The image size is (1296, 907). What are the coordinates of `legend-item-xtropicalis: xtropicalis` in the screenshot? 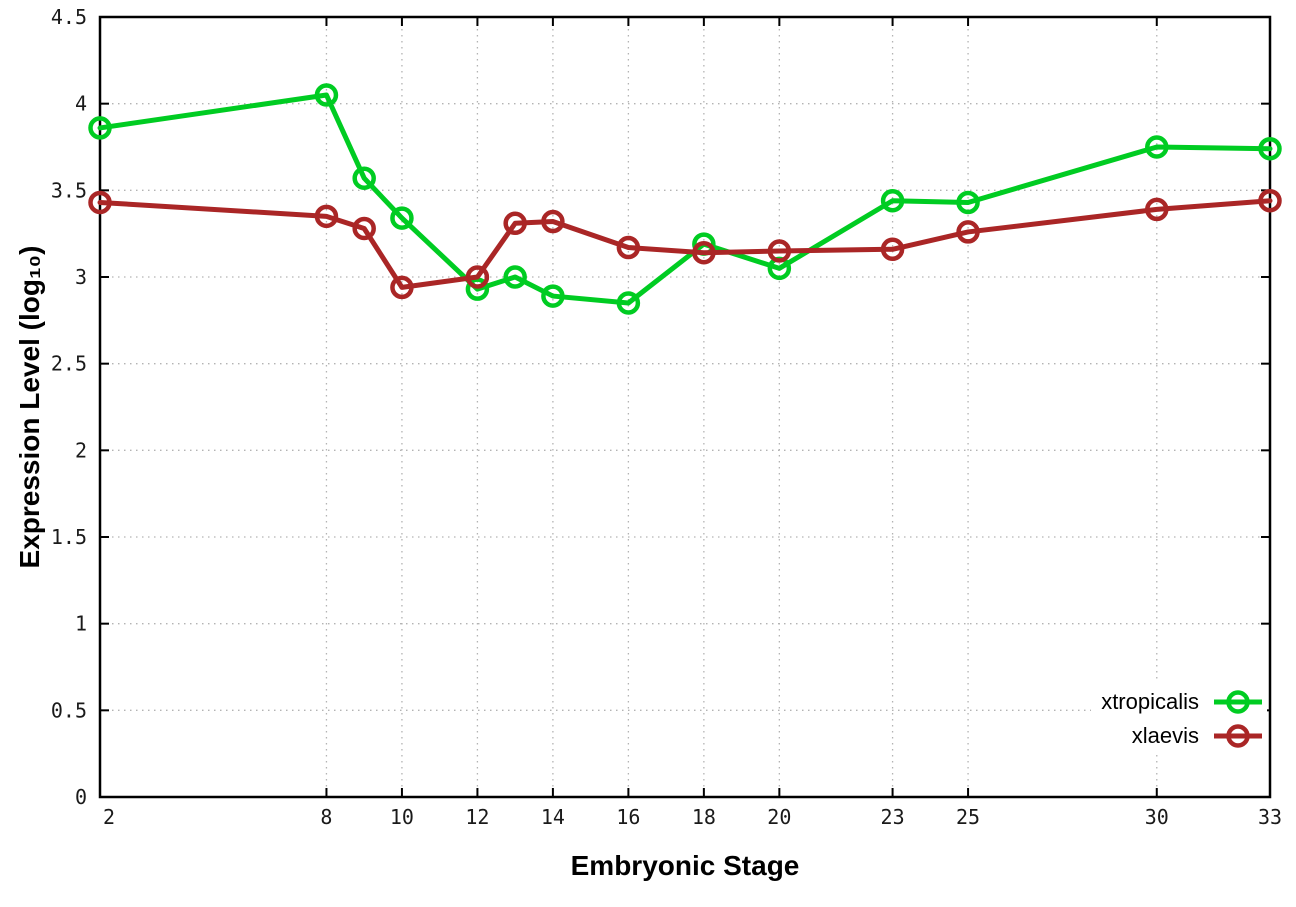 It's located at (1183, 702).